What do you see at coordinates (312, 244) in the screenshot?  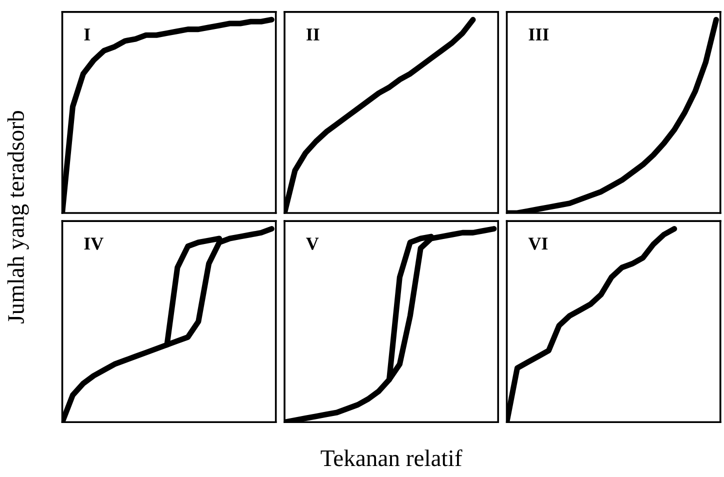 I see `chart-title: V` at bounding box center [312, 244].